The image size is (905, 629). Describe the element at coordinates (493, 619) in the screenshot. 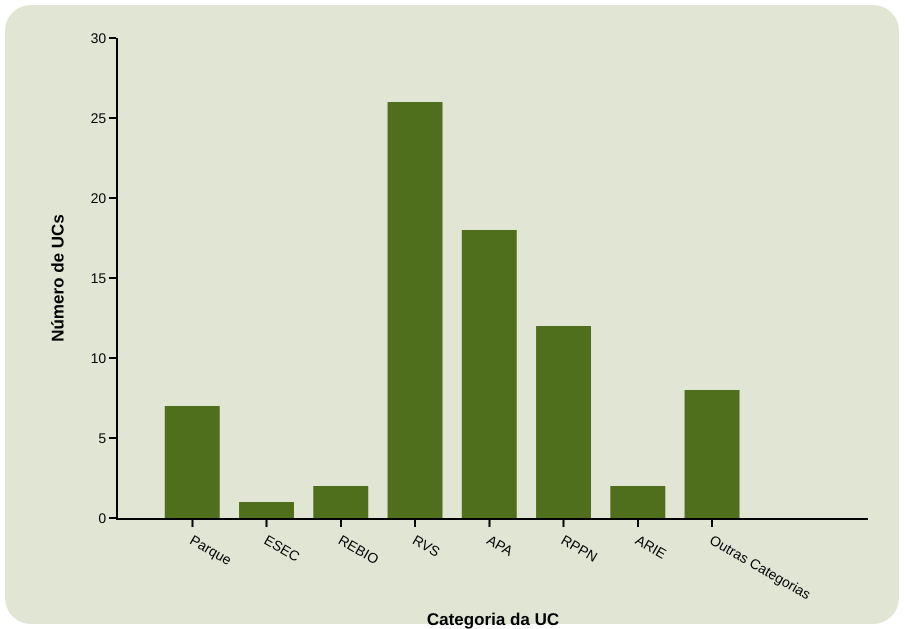

I see `x-axis-title: Categoria da UC` at that location.